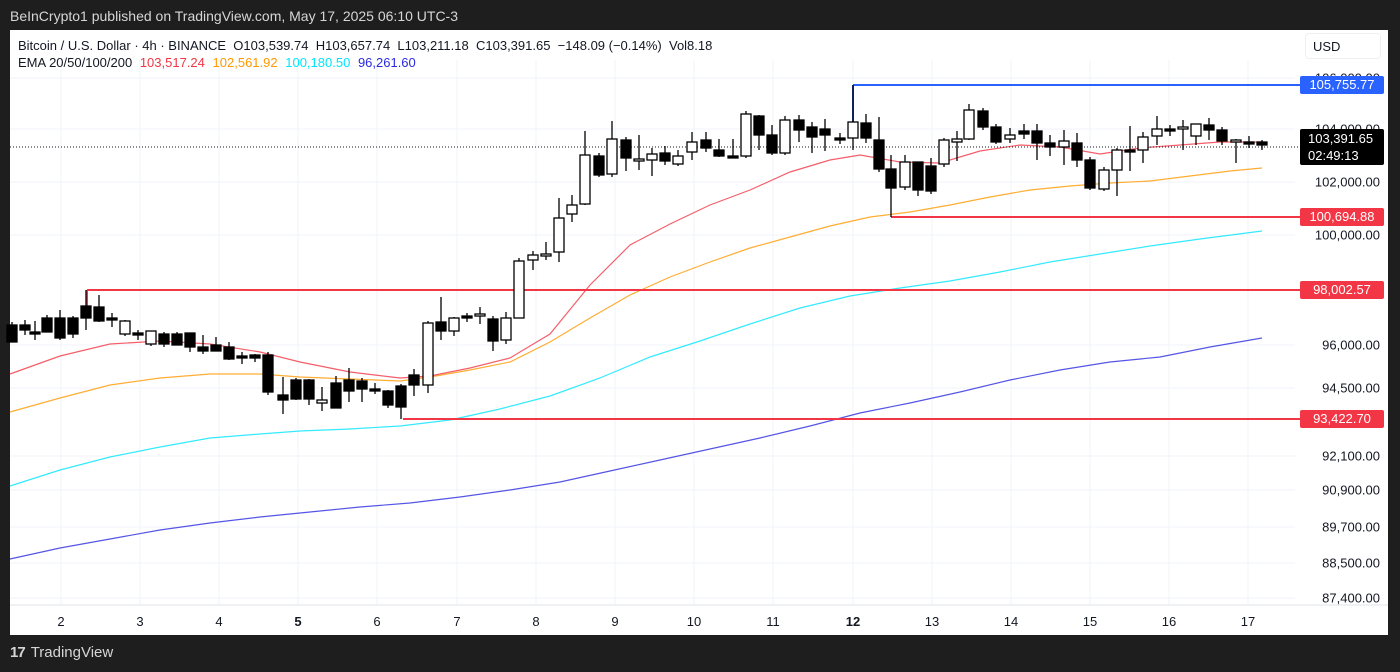 This screenshot has height=672, width=1400. What do you see at coordinates (271, 45) in the screenshot?
I see `open-value: O103,539.74` at bounding box center [271, 45].